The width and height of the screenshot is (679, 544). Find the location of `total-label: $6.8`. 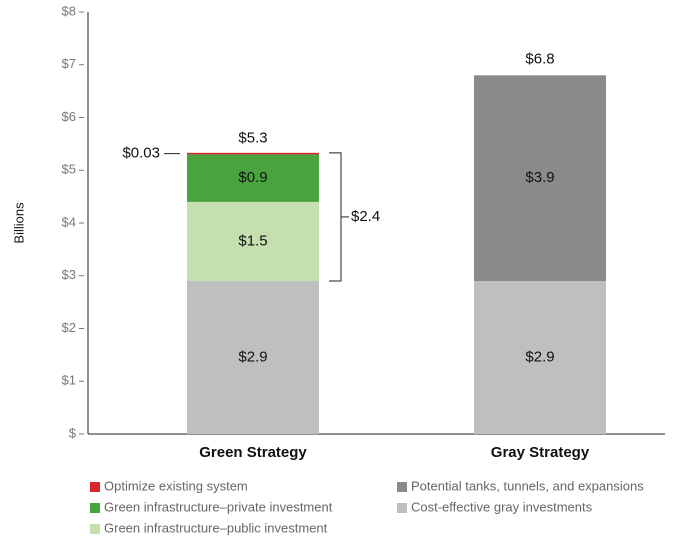

total-label: $6.8 is located at coordinates (539, 58).